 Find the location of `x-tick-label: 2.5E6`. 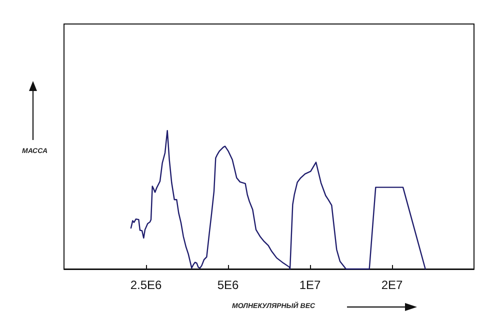

x-tick-label: 2.5E6 is located at coordinates (146, 285).